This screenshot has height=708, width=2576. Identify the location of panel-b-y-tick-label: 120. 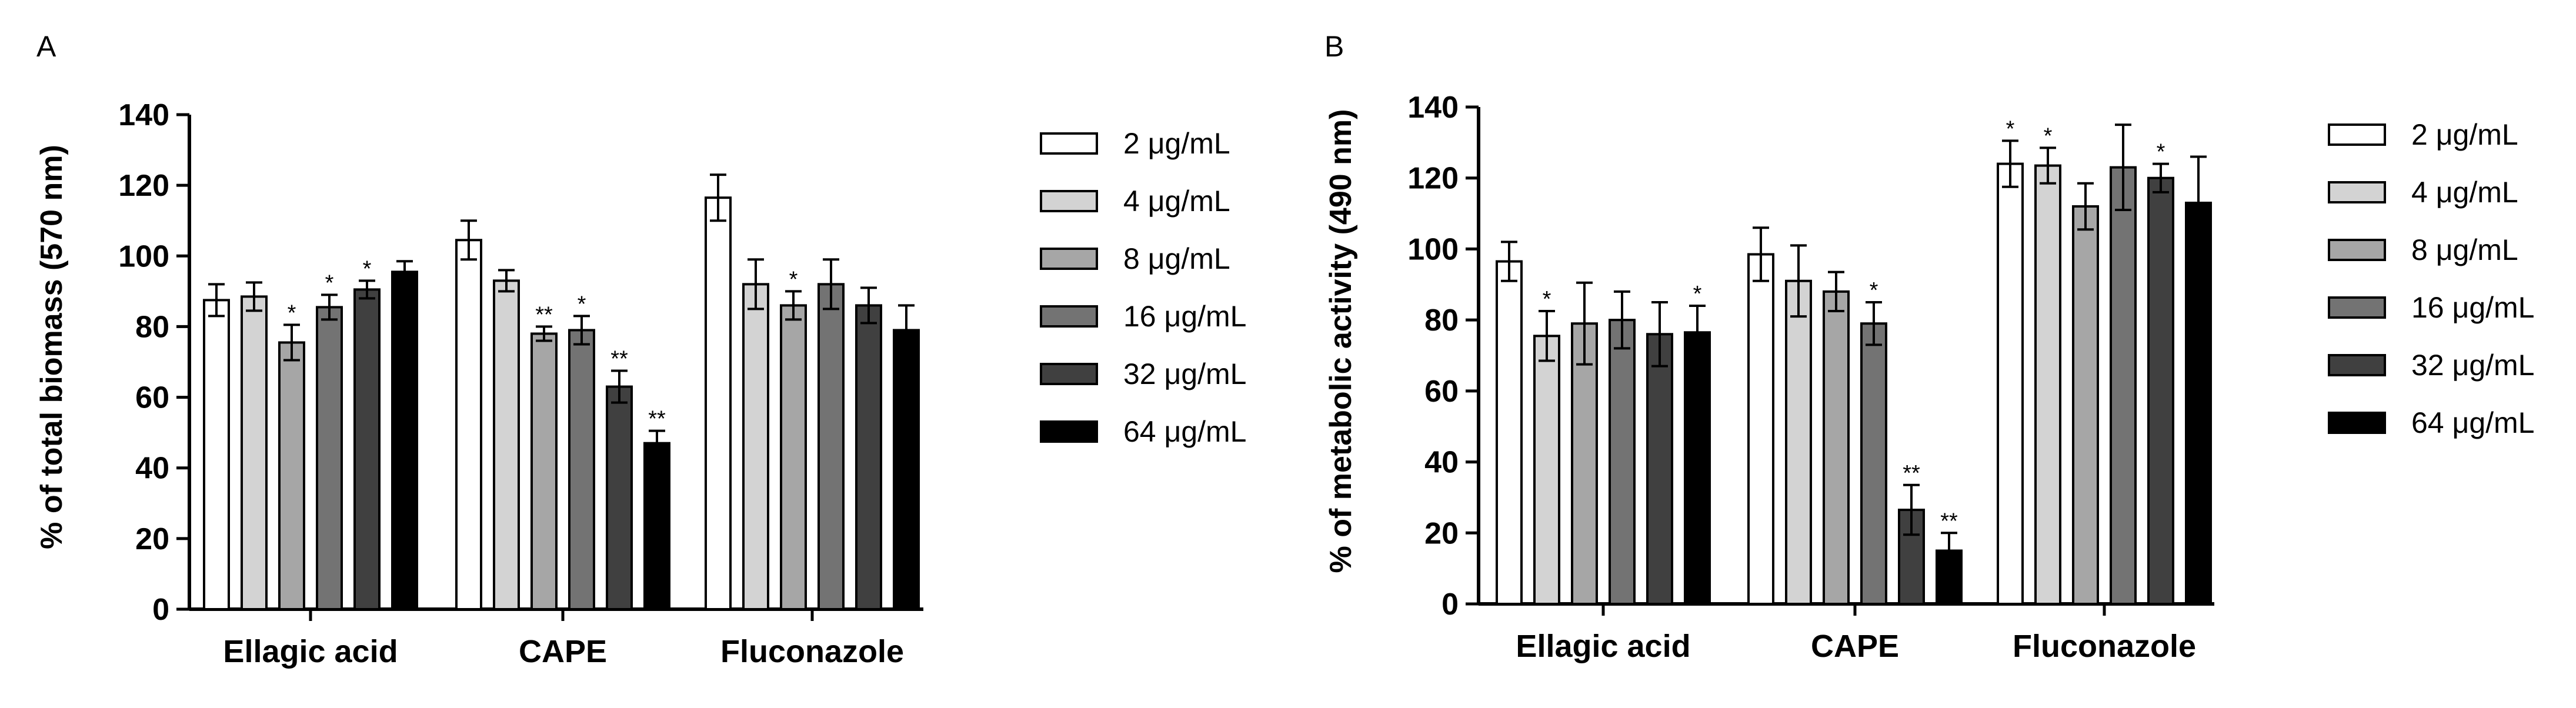
(1433, 179).